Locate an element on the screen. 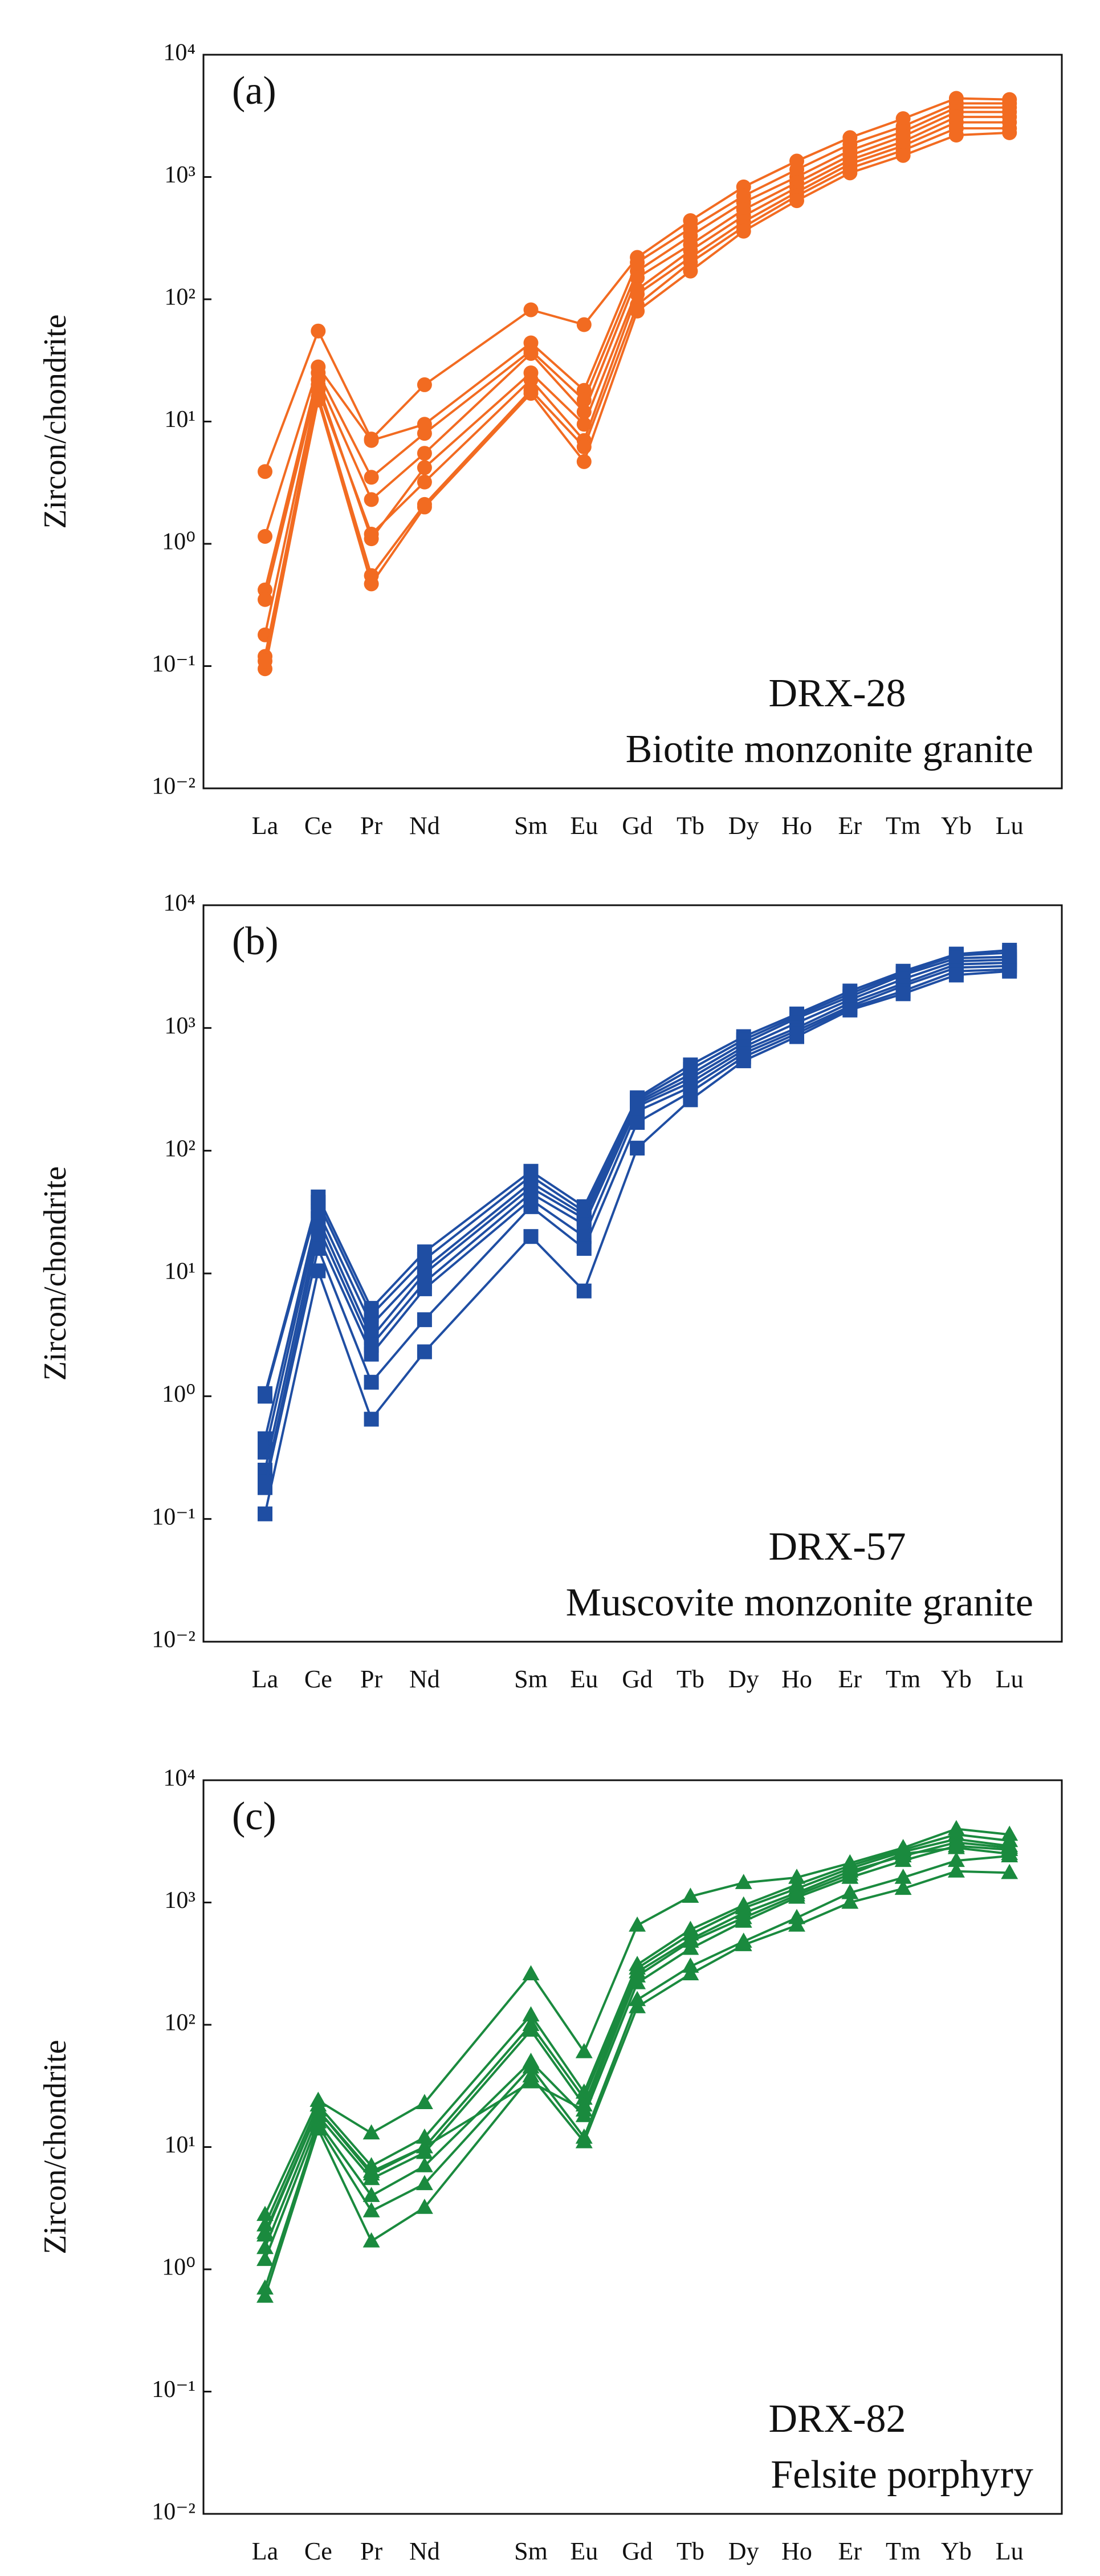 This screenshot has width=1100, height=2576. x-tick-label: Pr is located at coordinates (371, 2551).